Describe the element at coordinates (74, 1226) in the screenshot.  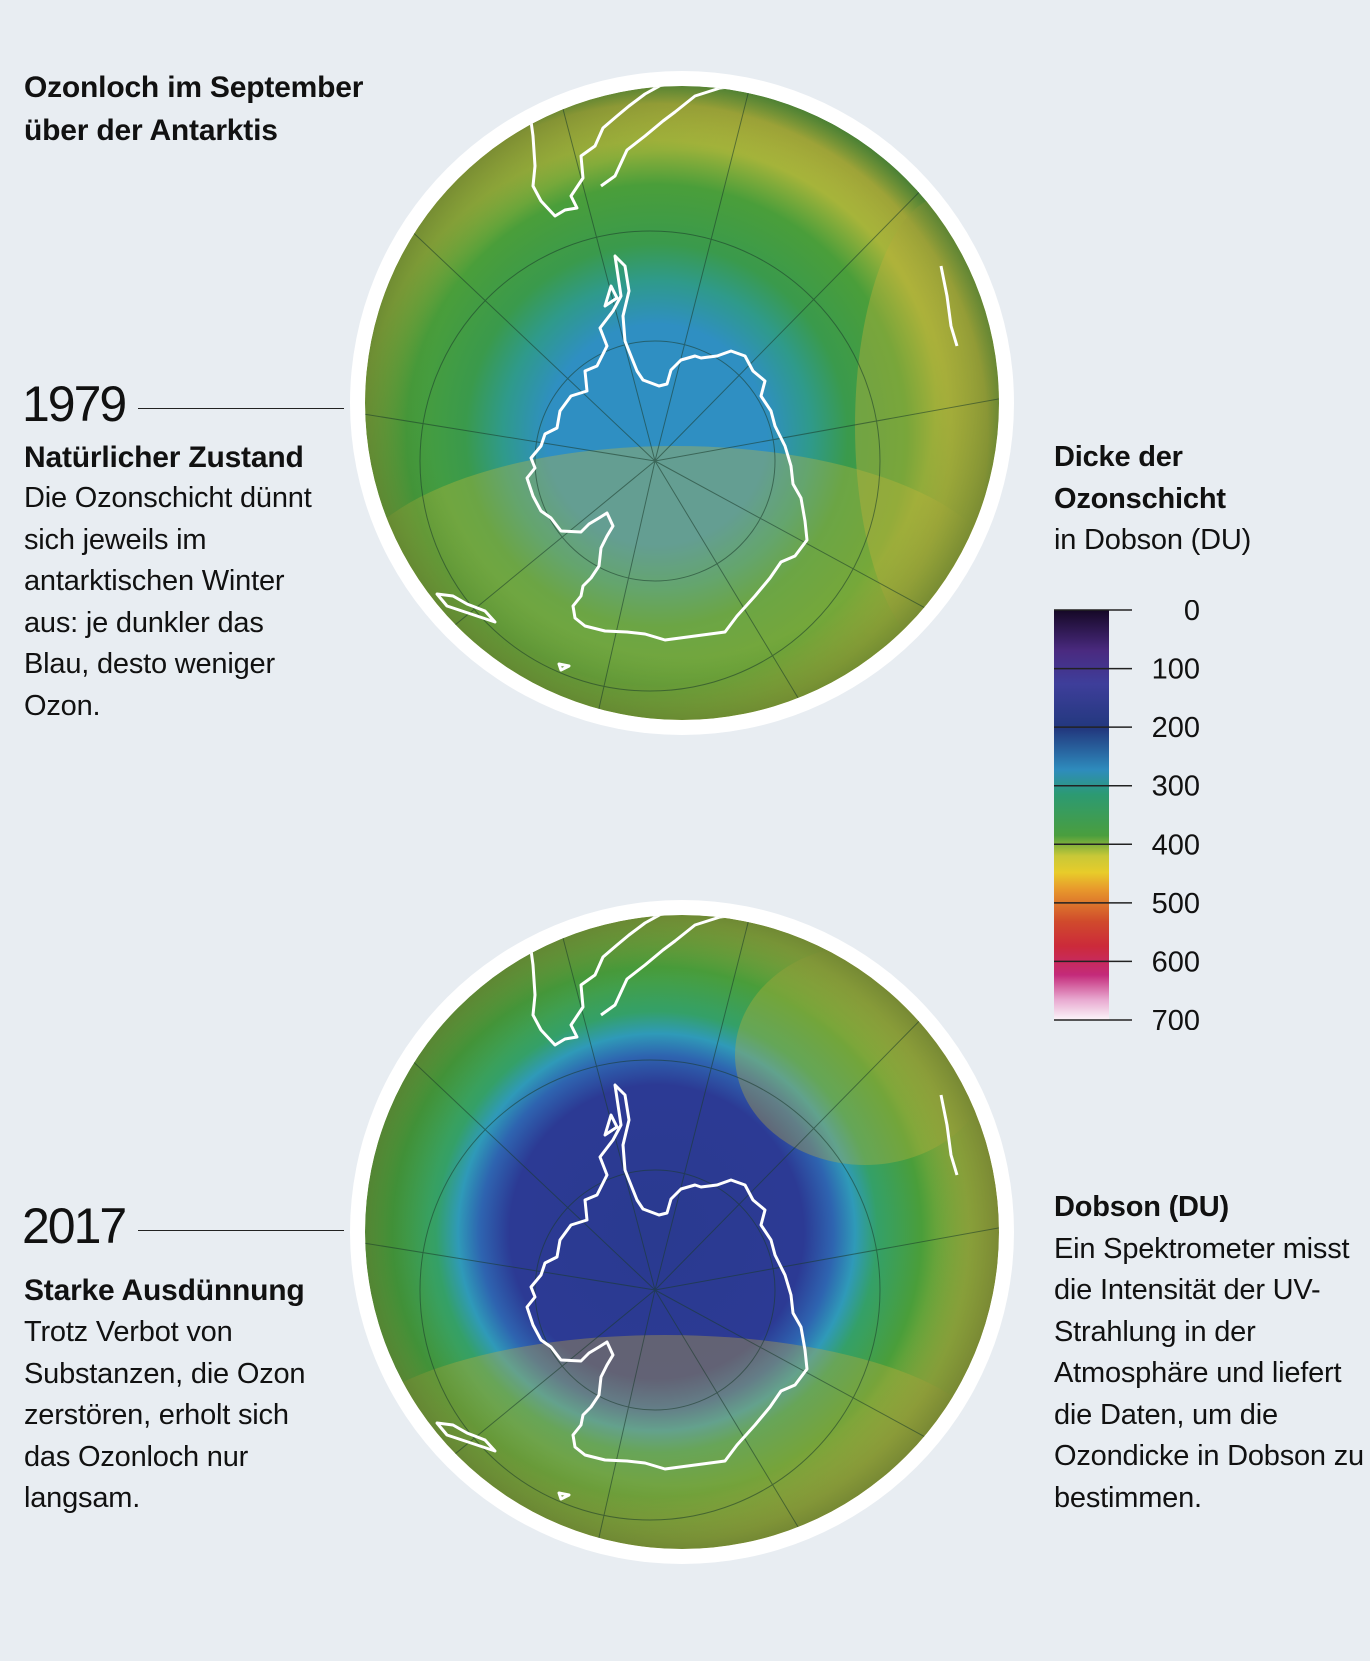
I see `year-2017-label: 2017` at that location.